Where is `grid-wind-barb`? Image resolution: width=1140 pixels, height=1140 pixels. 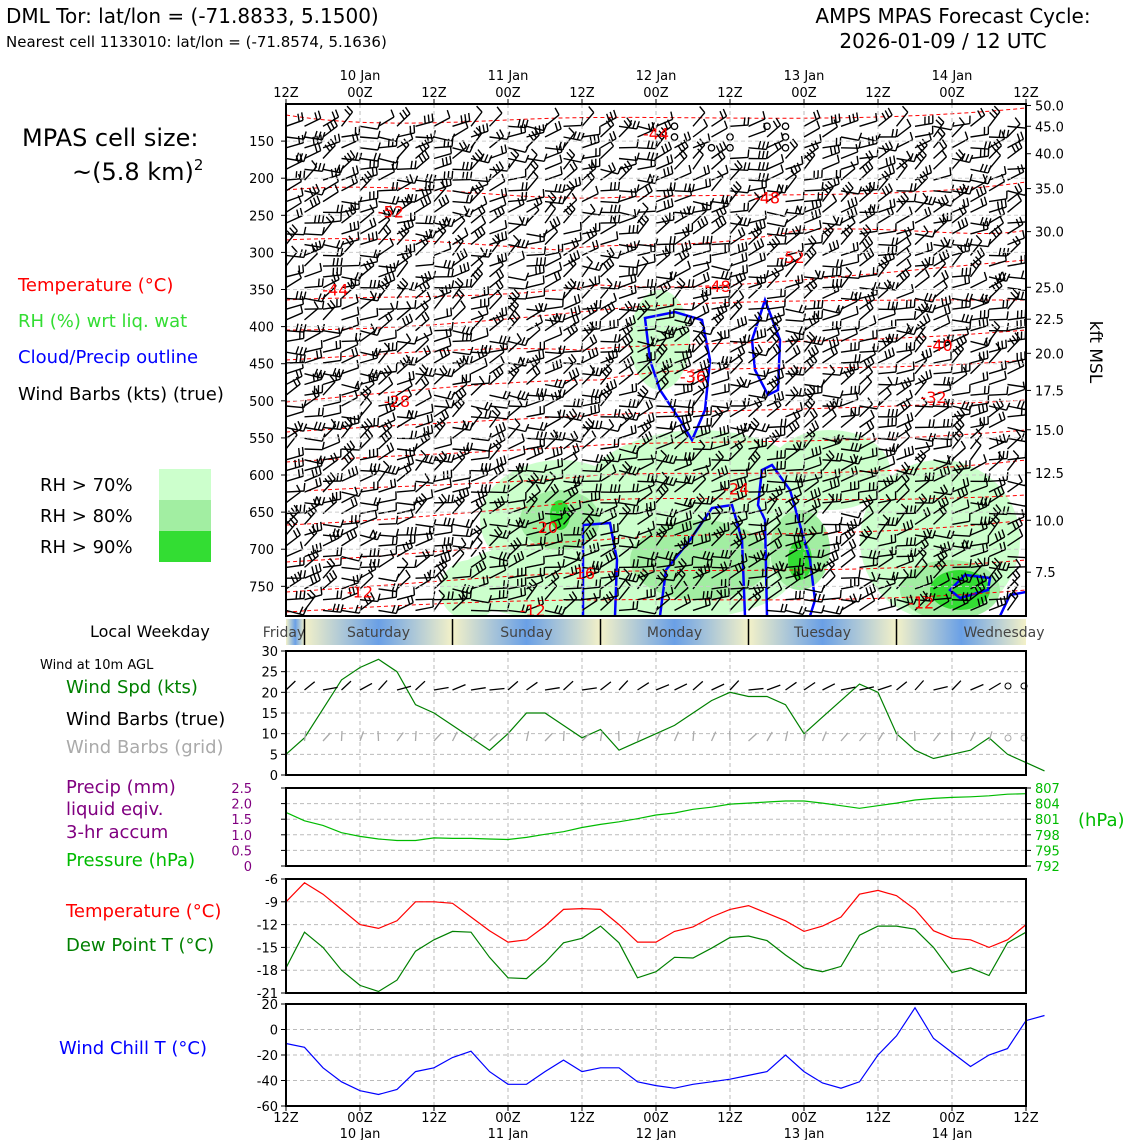 grid-wind-barb is located at coordinates (601, 736).